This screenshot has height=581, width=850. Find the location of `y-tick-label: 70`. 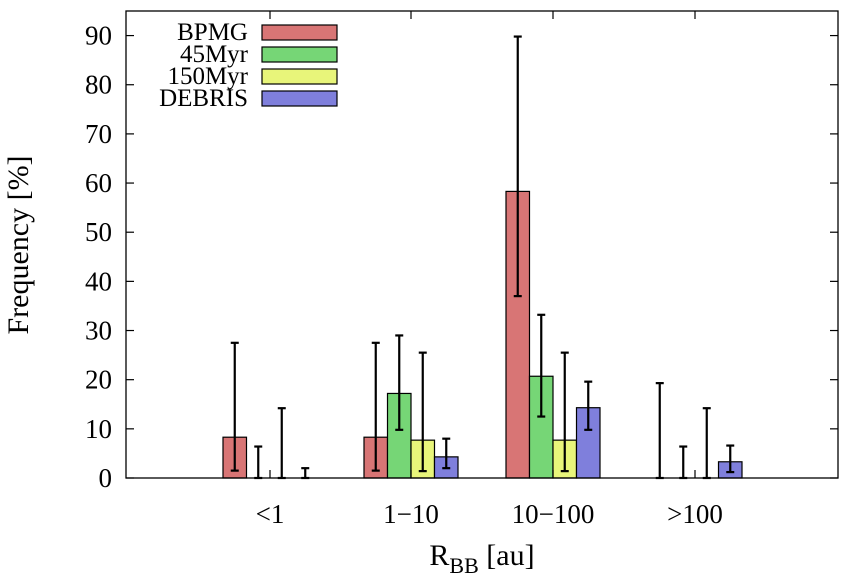

y-tick-label: 70 is located at coordinates (98, 134).